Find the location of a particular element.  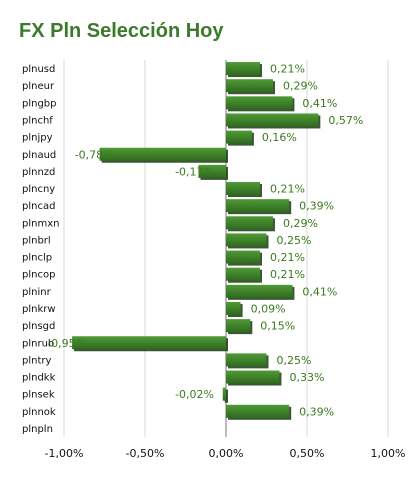

x-tick-label: -0,50% is located at coordinates (145, 453).